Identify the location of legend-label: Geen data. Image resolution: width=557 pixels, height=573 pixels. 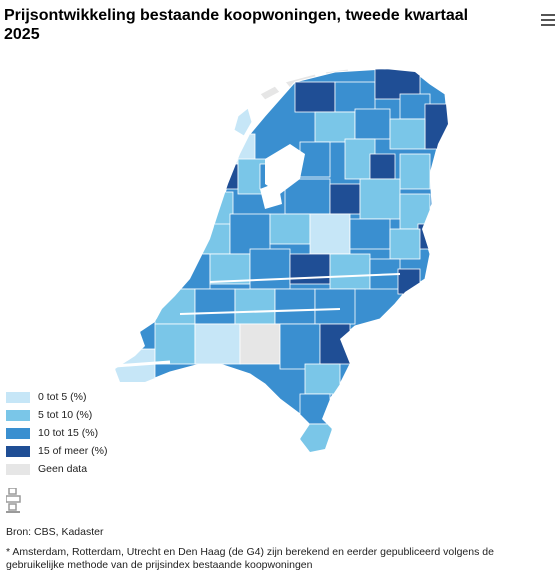
(63, 469).